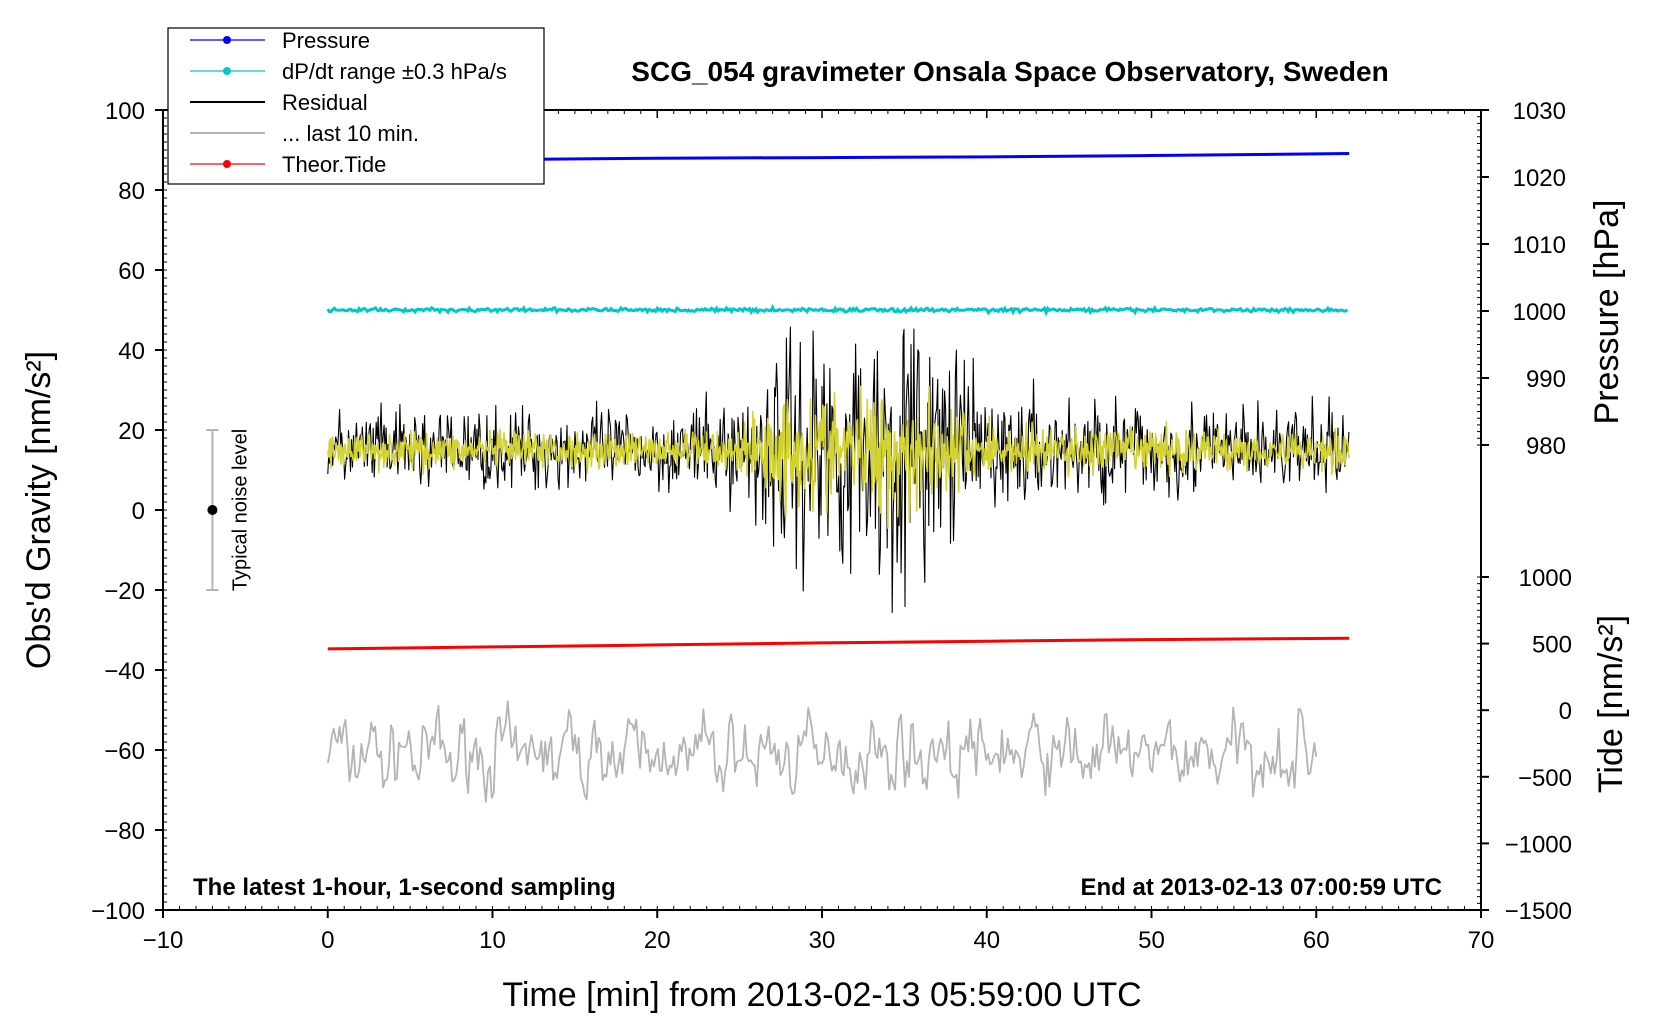 The width and height of the screenshot is (1660, 1020). I want to click on pressure-tick-label: 990, so click(1546, 379).